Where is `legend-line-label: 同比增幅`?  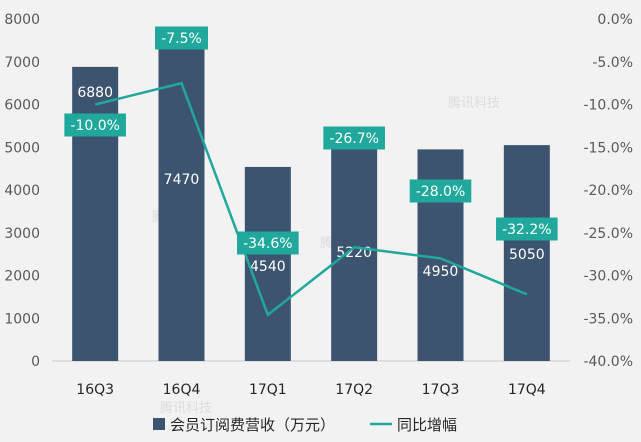 legend-line-label: 同比增幅 is located at coordinates (427, 425).